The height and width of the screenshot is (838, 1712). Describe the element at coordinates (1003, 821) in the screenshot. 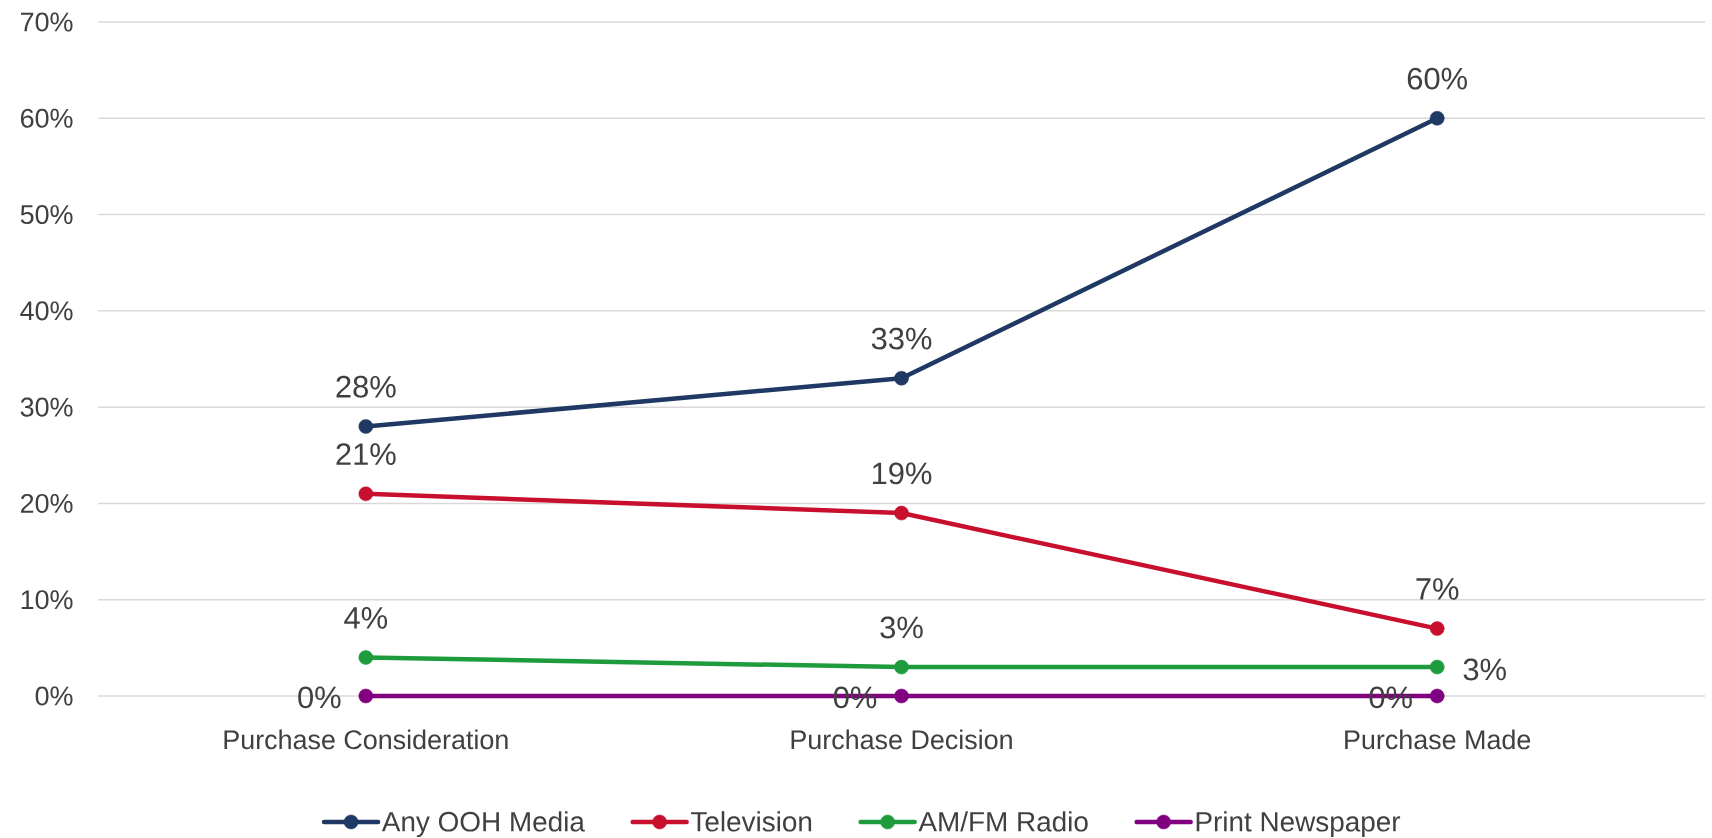

I see `legend-label: AM/FM Radio` at that location.